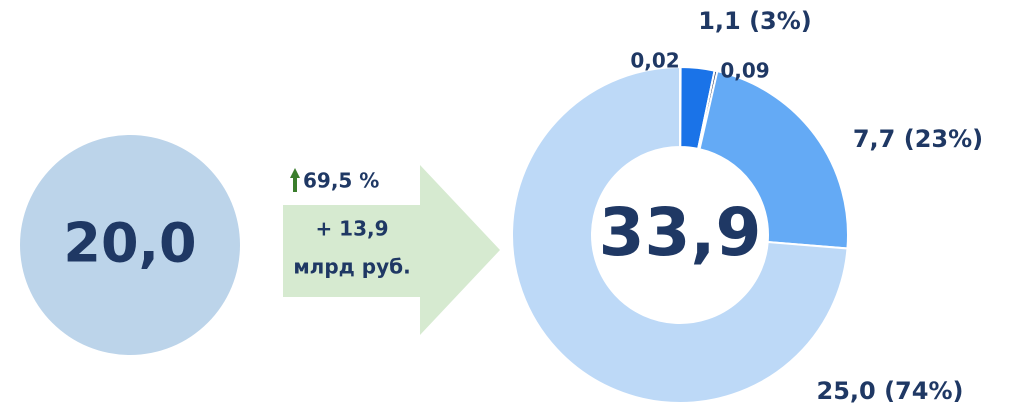  What do you see at coordinates (890, 391) in the screenshot?
I see `slice-label: 25,0 (74%)` at bounding box center [890, 391].